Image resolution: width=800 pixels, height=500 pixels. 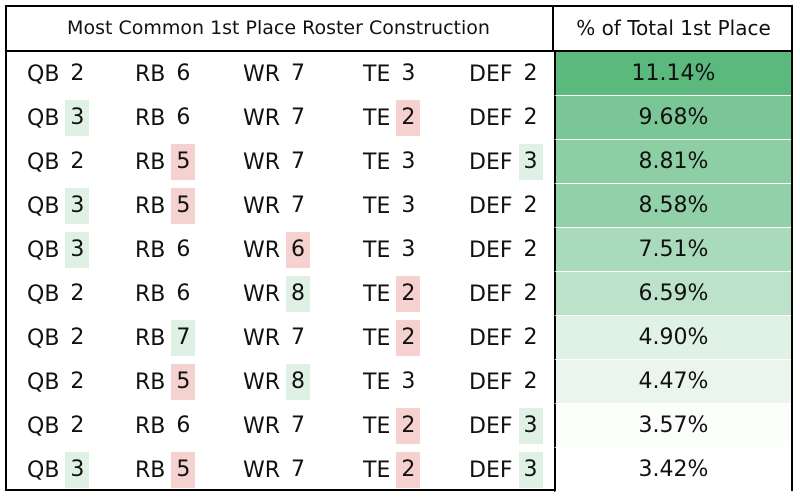 I want to click on wr-cell: WR 8, so click(x=277, y=382).